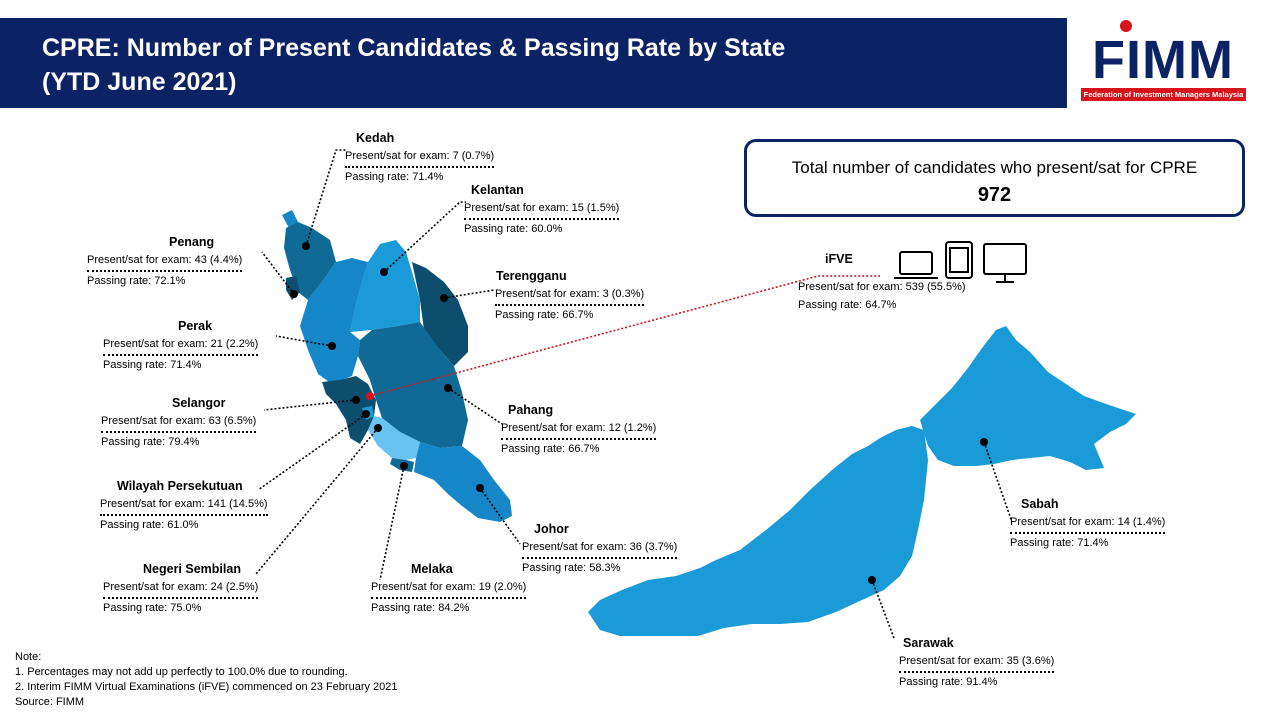 The width and height of the screenshot is (1280, 720). Describe the element at coordinates (404, 466) in the screenshot. I see `marker-melaka` at that location.